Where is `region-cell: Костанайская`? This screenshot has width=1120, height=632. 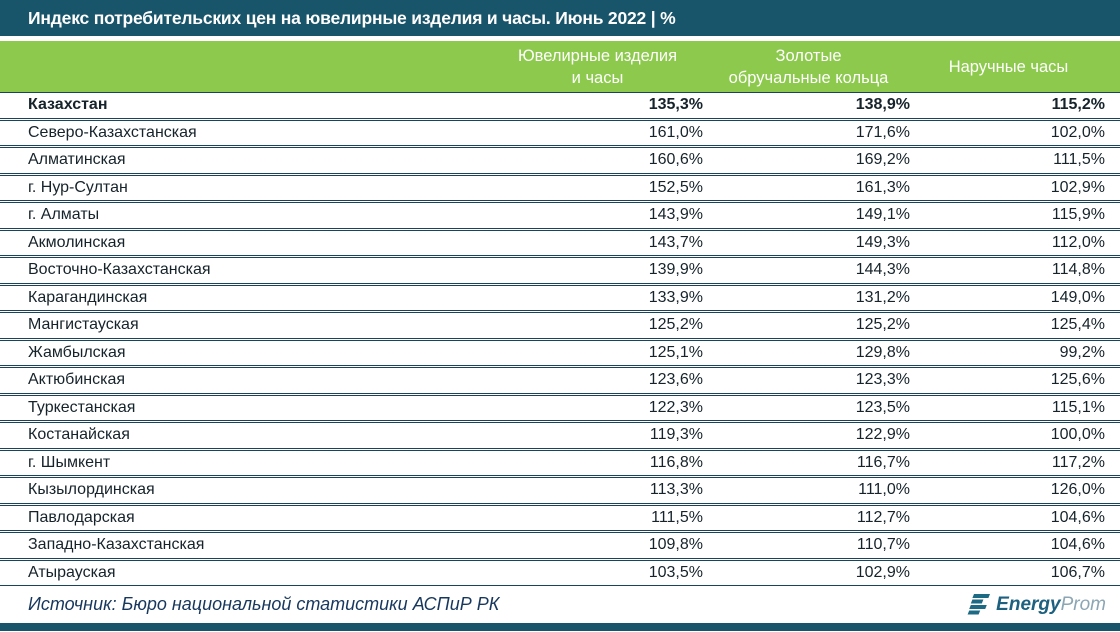
region-cell: Костанайская is located at coordinates (79, 435).